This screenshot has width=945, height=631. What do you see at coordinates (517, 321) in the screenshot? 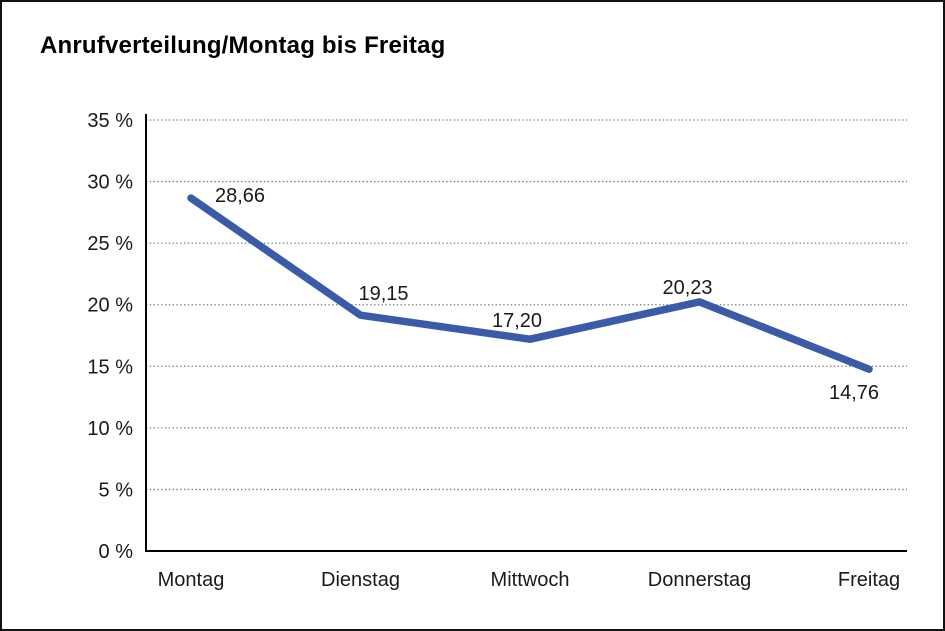
I see `data-point-label: 17,20` at bounding box center [517, 321].